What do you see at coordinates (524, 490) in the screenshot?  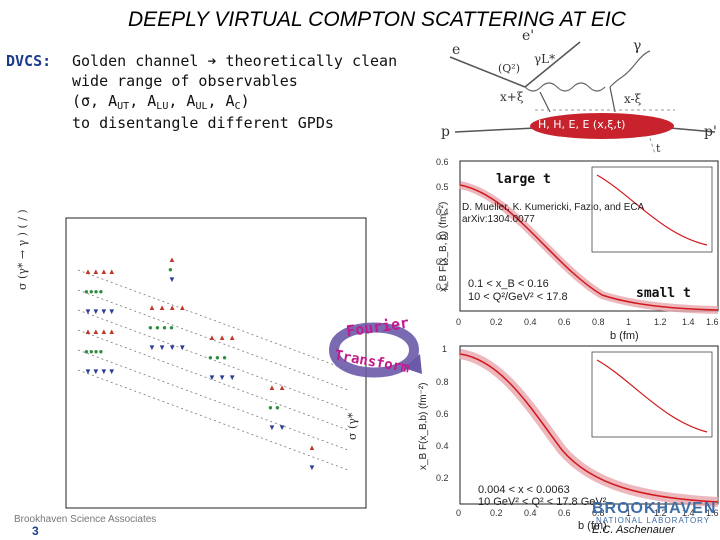 I see `kin2-x-label: 0.004 < x < 0.0063` at bounding box center [524, 490].